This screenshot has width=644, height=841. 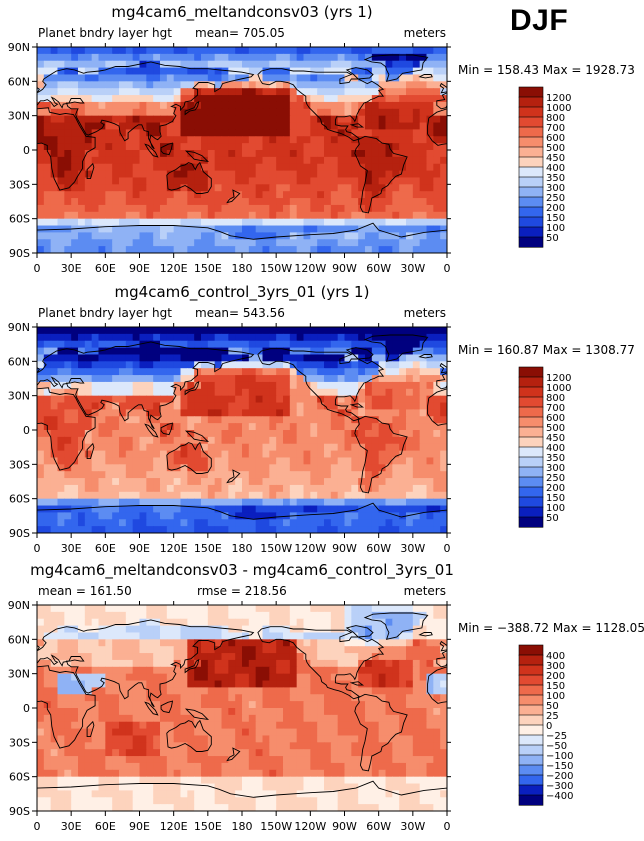 I want to click on y-tick-label: 0, so click(x=26, y=150).